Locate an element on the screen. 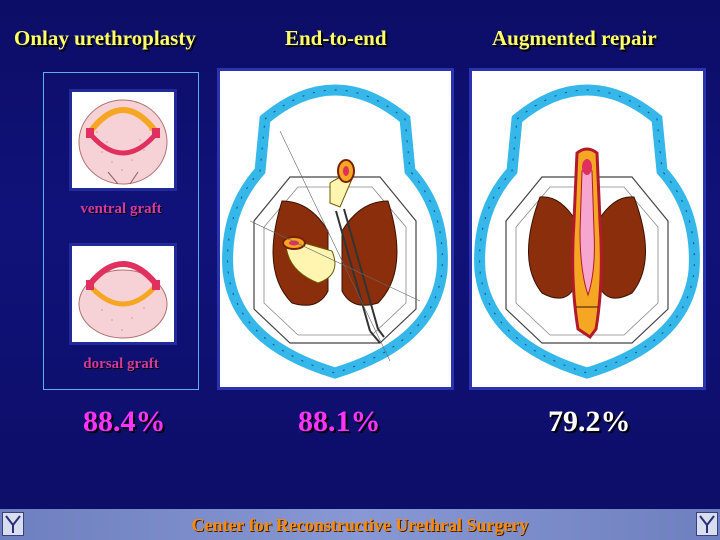  dorsal-graft-illustration is located at coordinates (123, 294).